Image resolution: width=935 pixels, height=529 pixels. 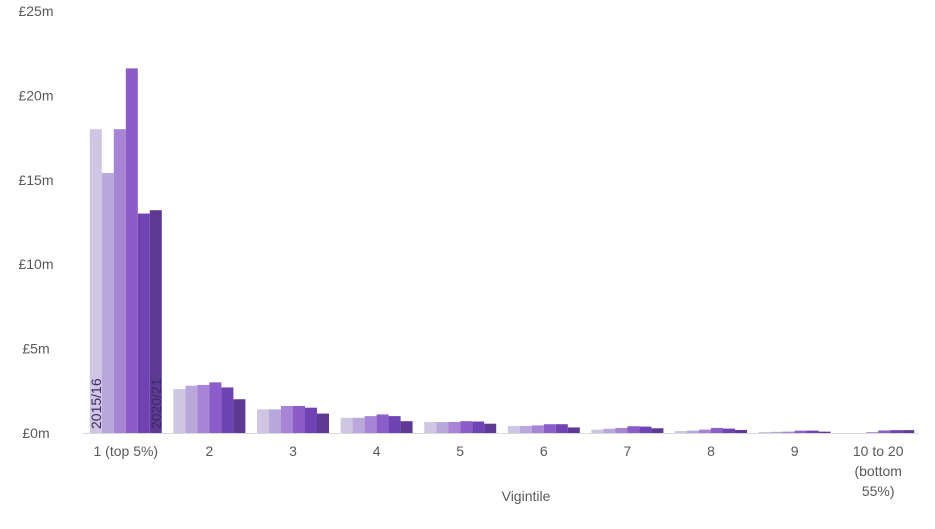 What do you see at coordinates (35, 11) in the screenshot?
I see `y-tick-label: £25m` at bounding box center [35, 11].